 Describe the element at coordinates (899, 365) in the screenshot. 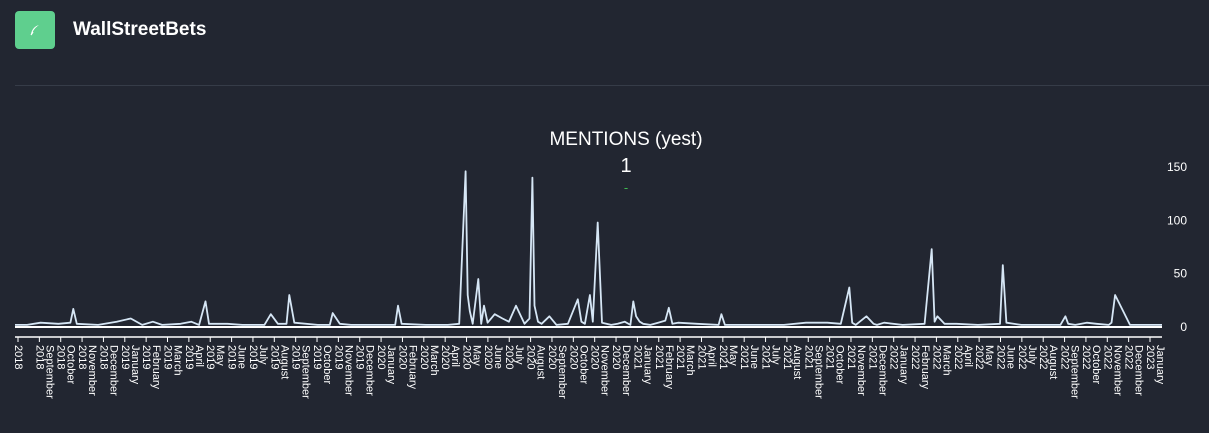

I see `x-tick-label: 2022January` at that location.